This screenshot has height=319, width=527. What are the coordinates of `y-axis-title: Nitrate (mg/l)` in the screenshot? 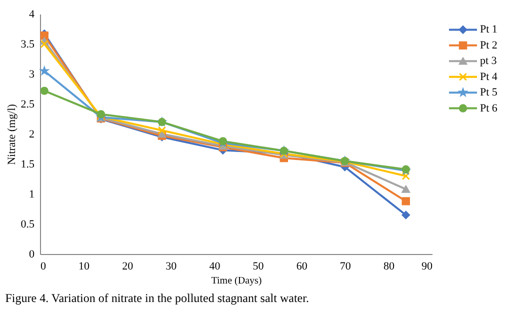 It's located at (12, 134).